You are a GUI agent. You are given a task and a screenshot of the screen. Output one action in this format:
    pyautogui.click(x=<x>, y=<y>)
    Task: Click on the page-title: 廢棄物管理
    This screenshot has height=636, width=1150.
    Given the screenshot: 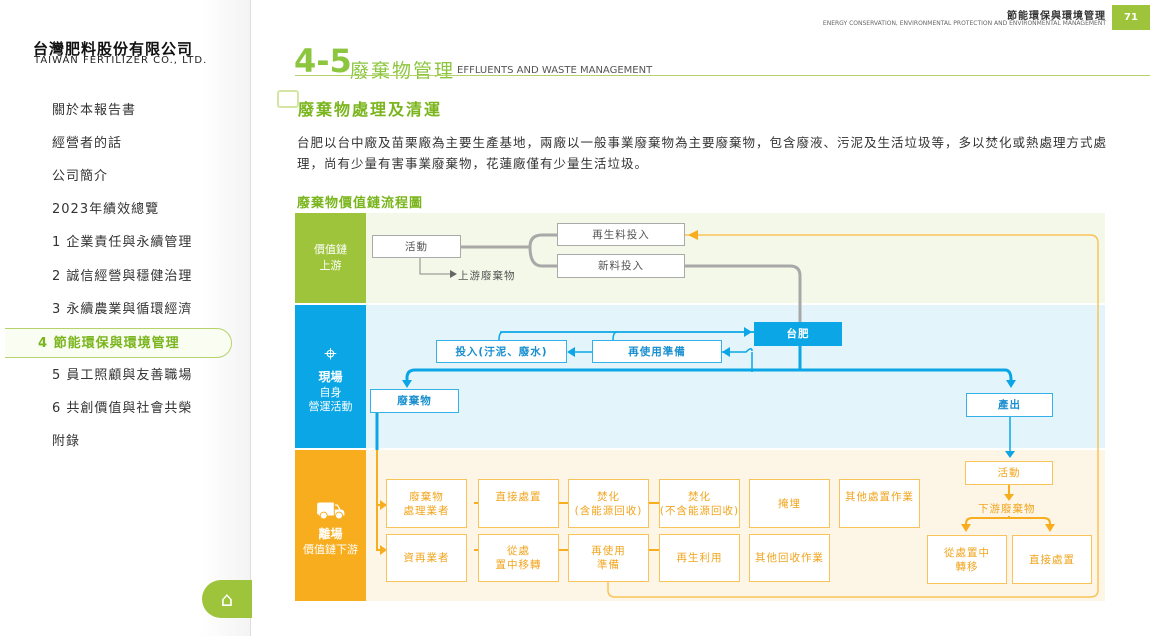 What is the action you would take?
    pyautogui.click(x=403, y=71)
    